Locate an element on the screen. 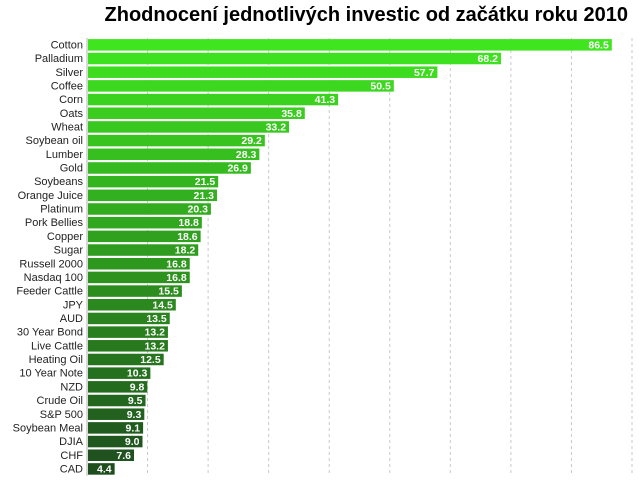  data-label: 4.4 is located at coordinates (104, 469).